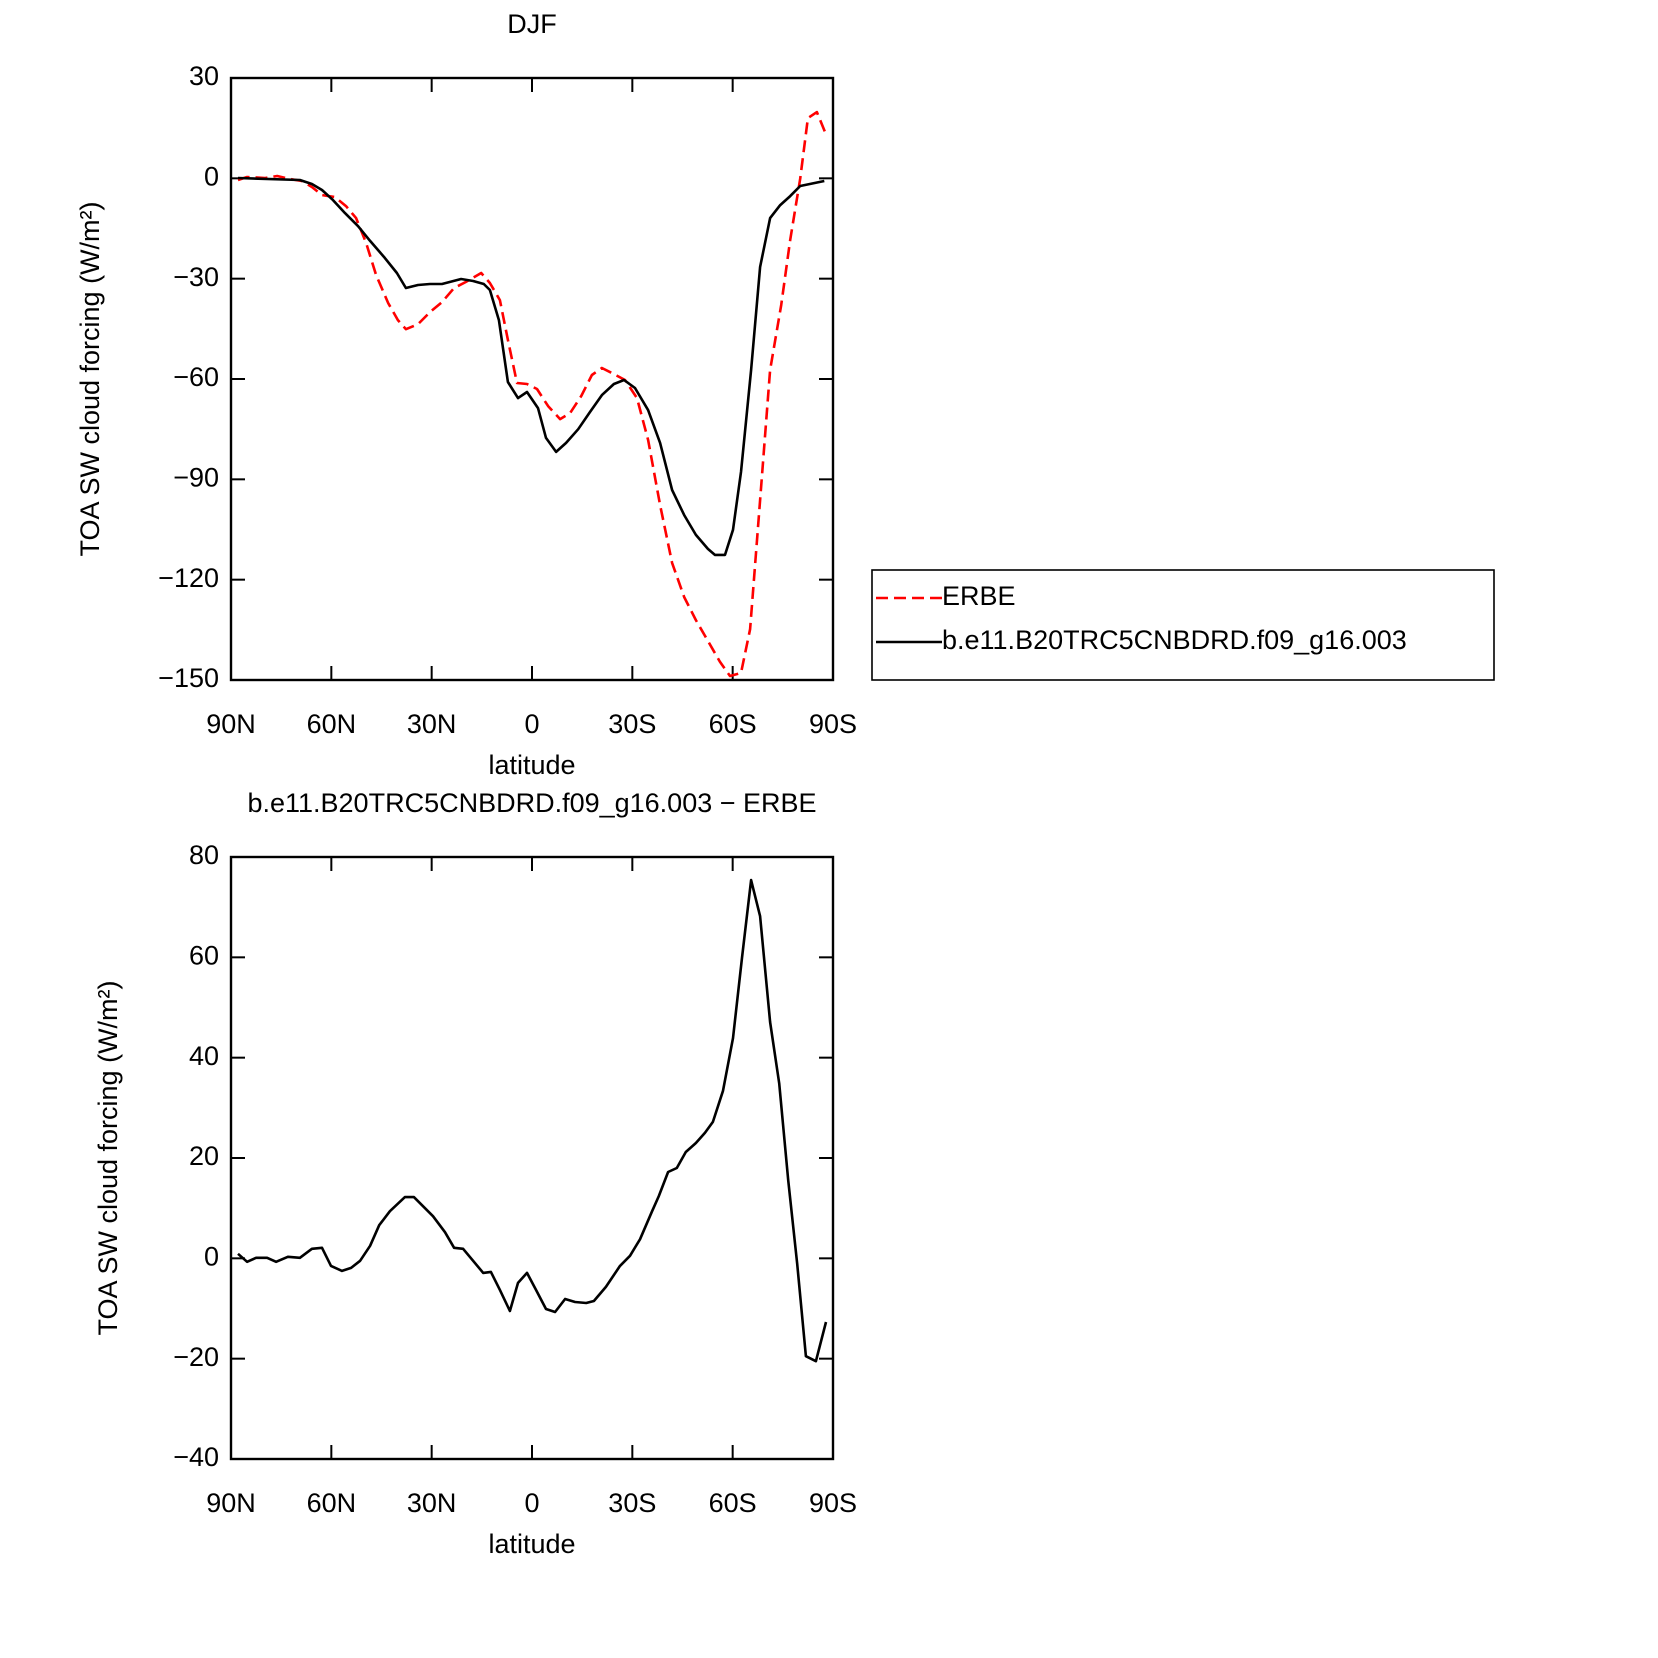 Image resolution: width=1658 pixels, height=1658 pixels. What do you see at coordinates (532, 24) in the screenshot?
I see `chart-title: DJF` at bounding box center [532, 24].